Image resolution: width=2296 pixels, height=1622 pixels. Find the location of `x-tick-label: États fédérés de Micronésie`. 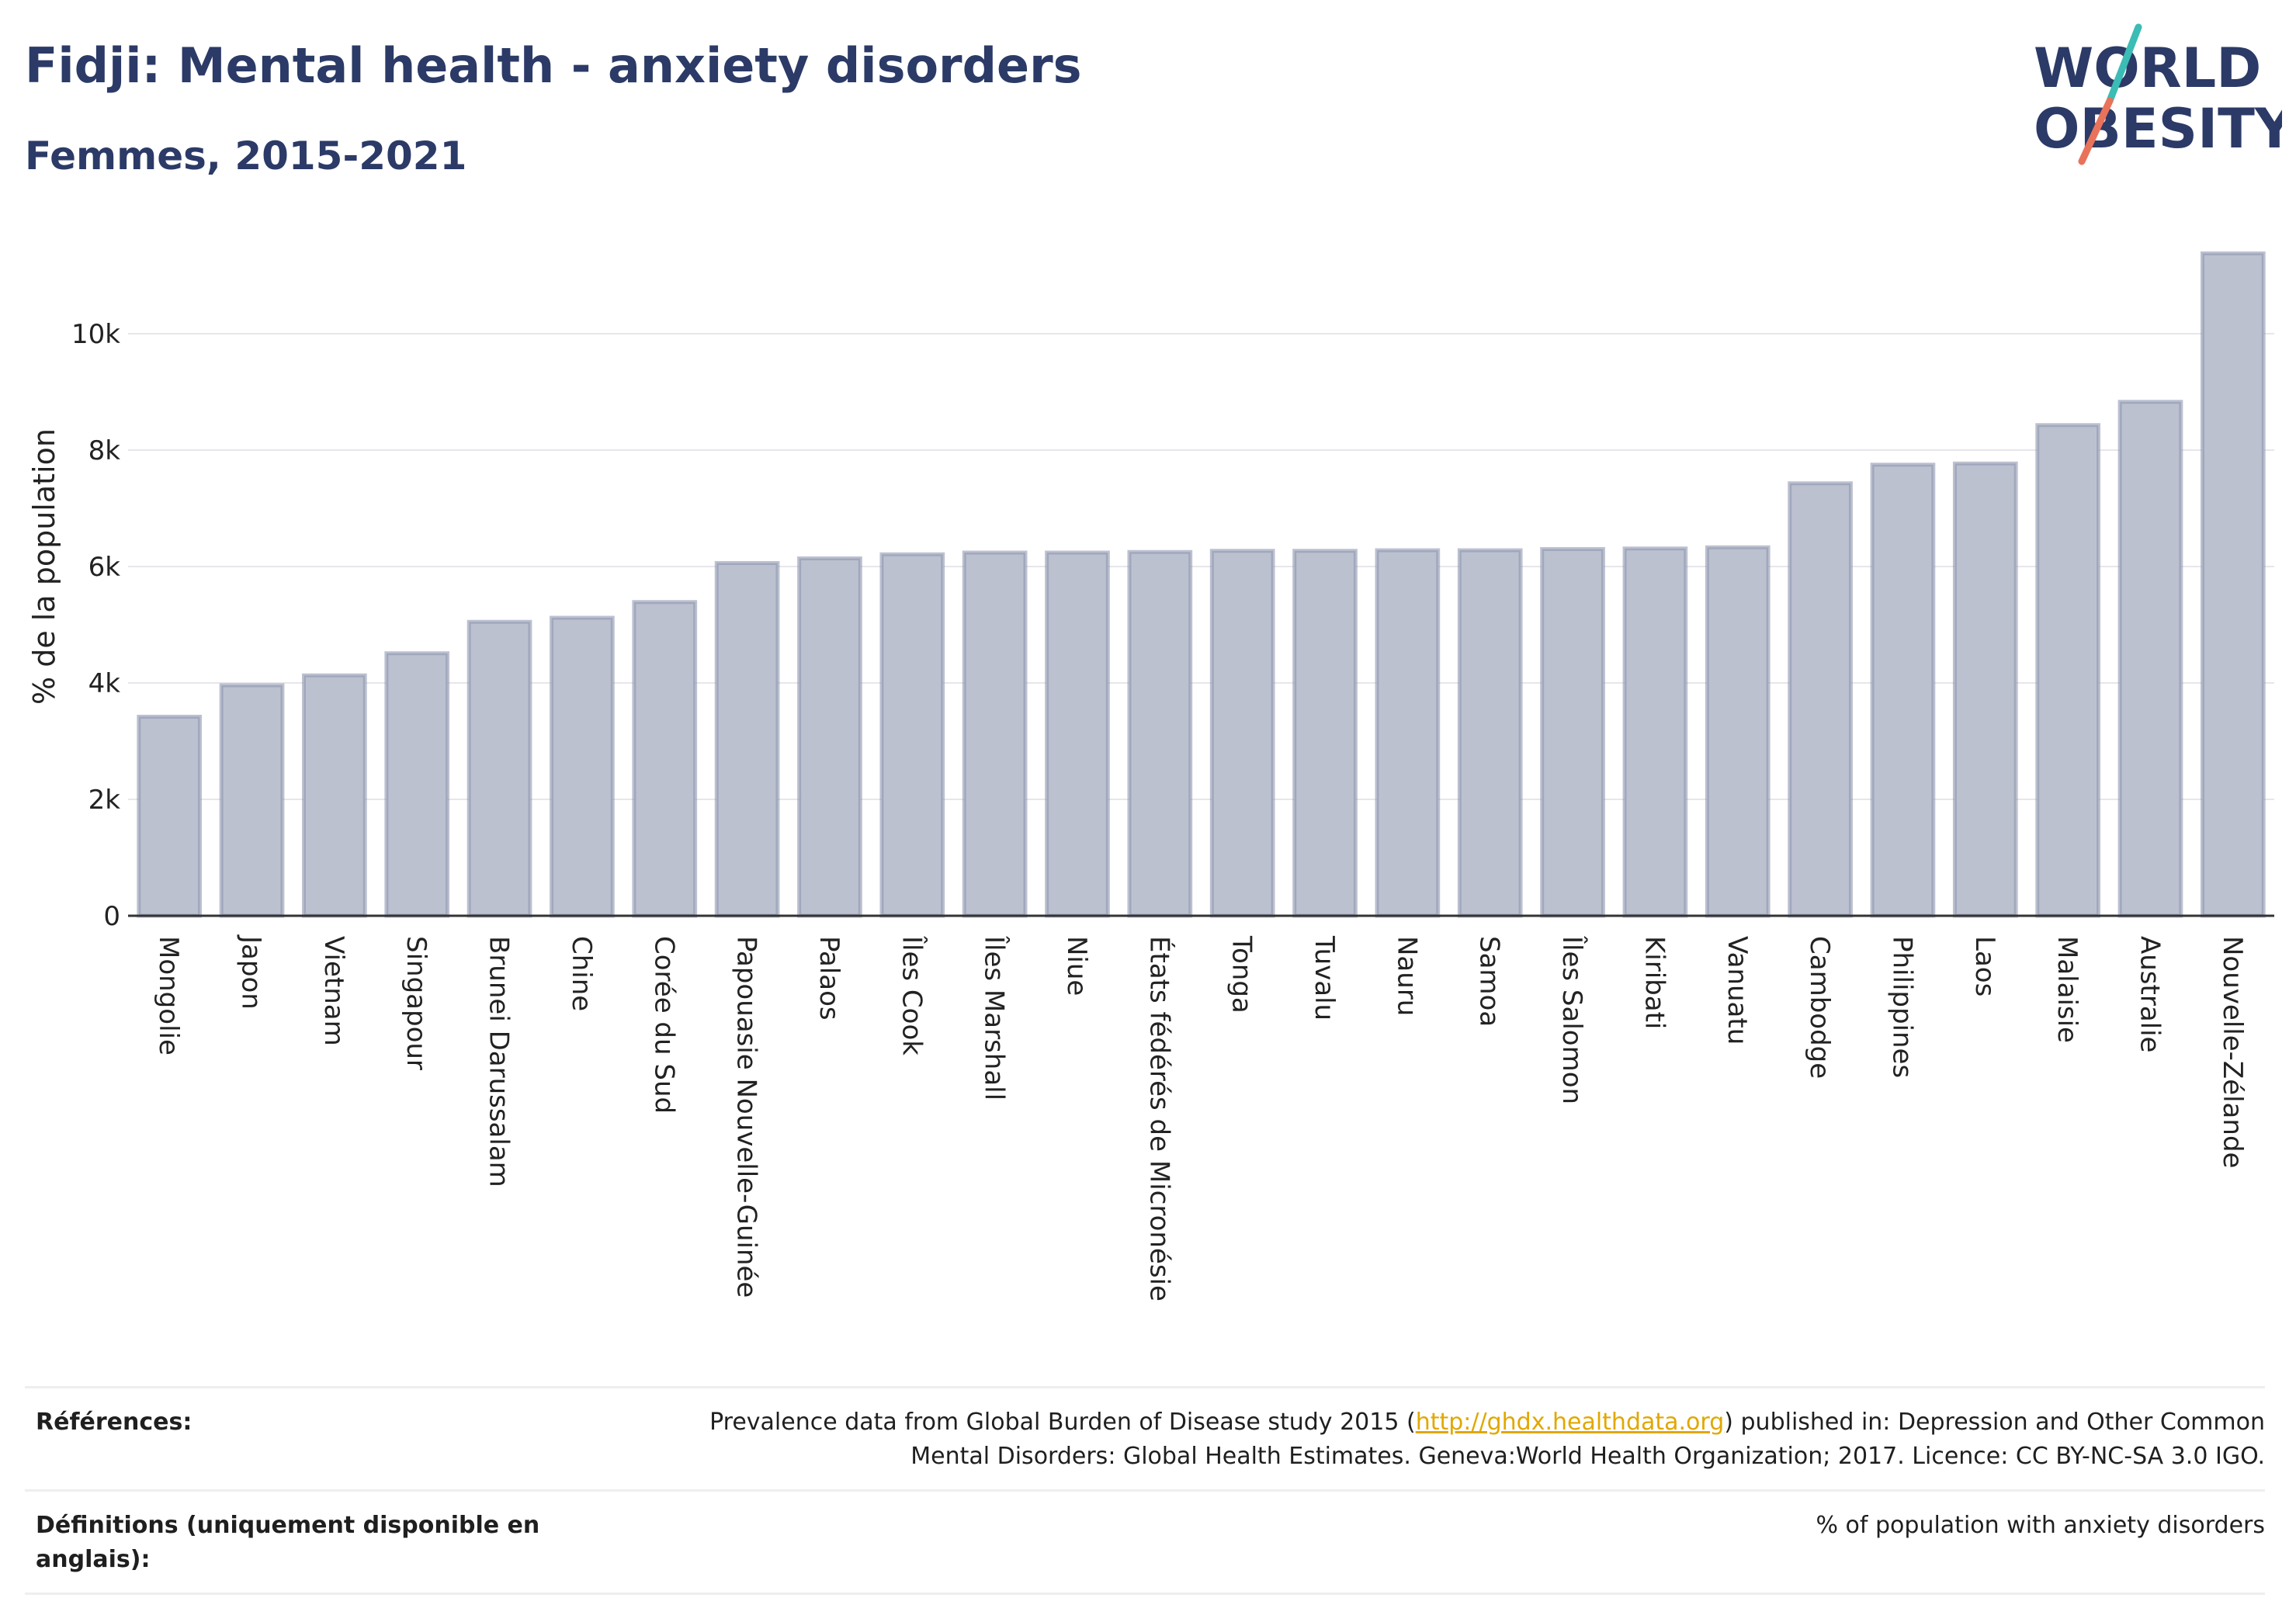

x-tick-label: États fédérés de Micronésie is located at coordinates (1159, 1118).